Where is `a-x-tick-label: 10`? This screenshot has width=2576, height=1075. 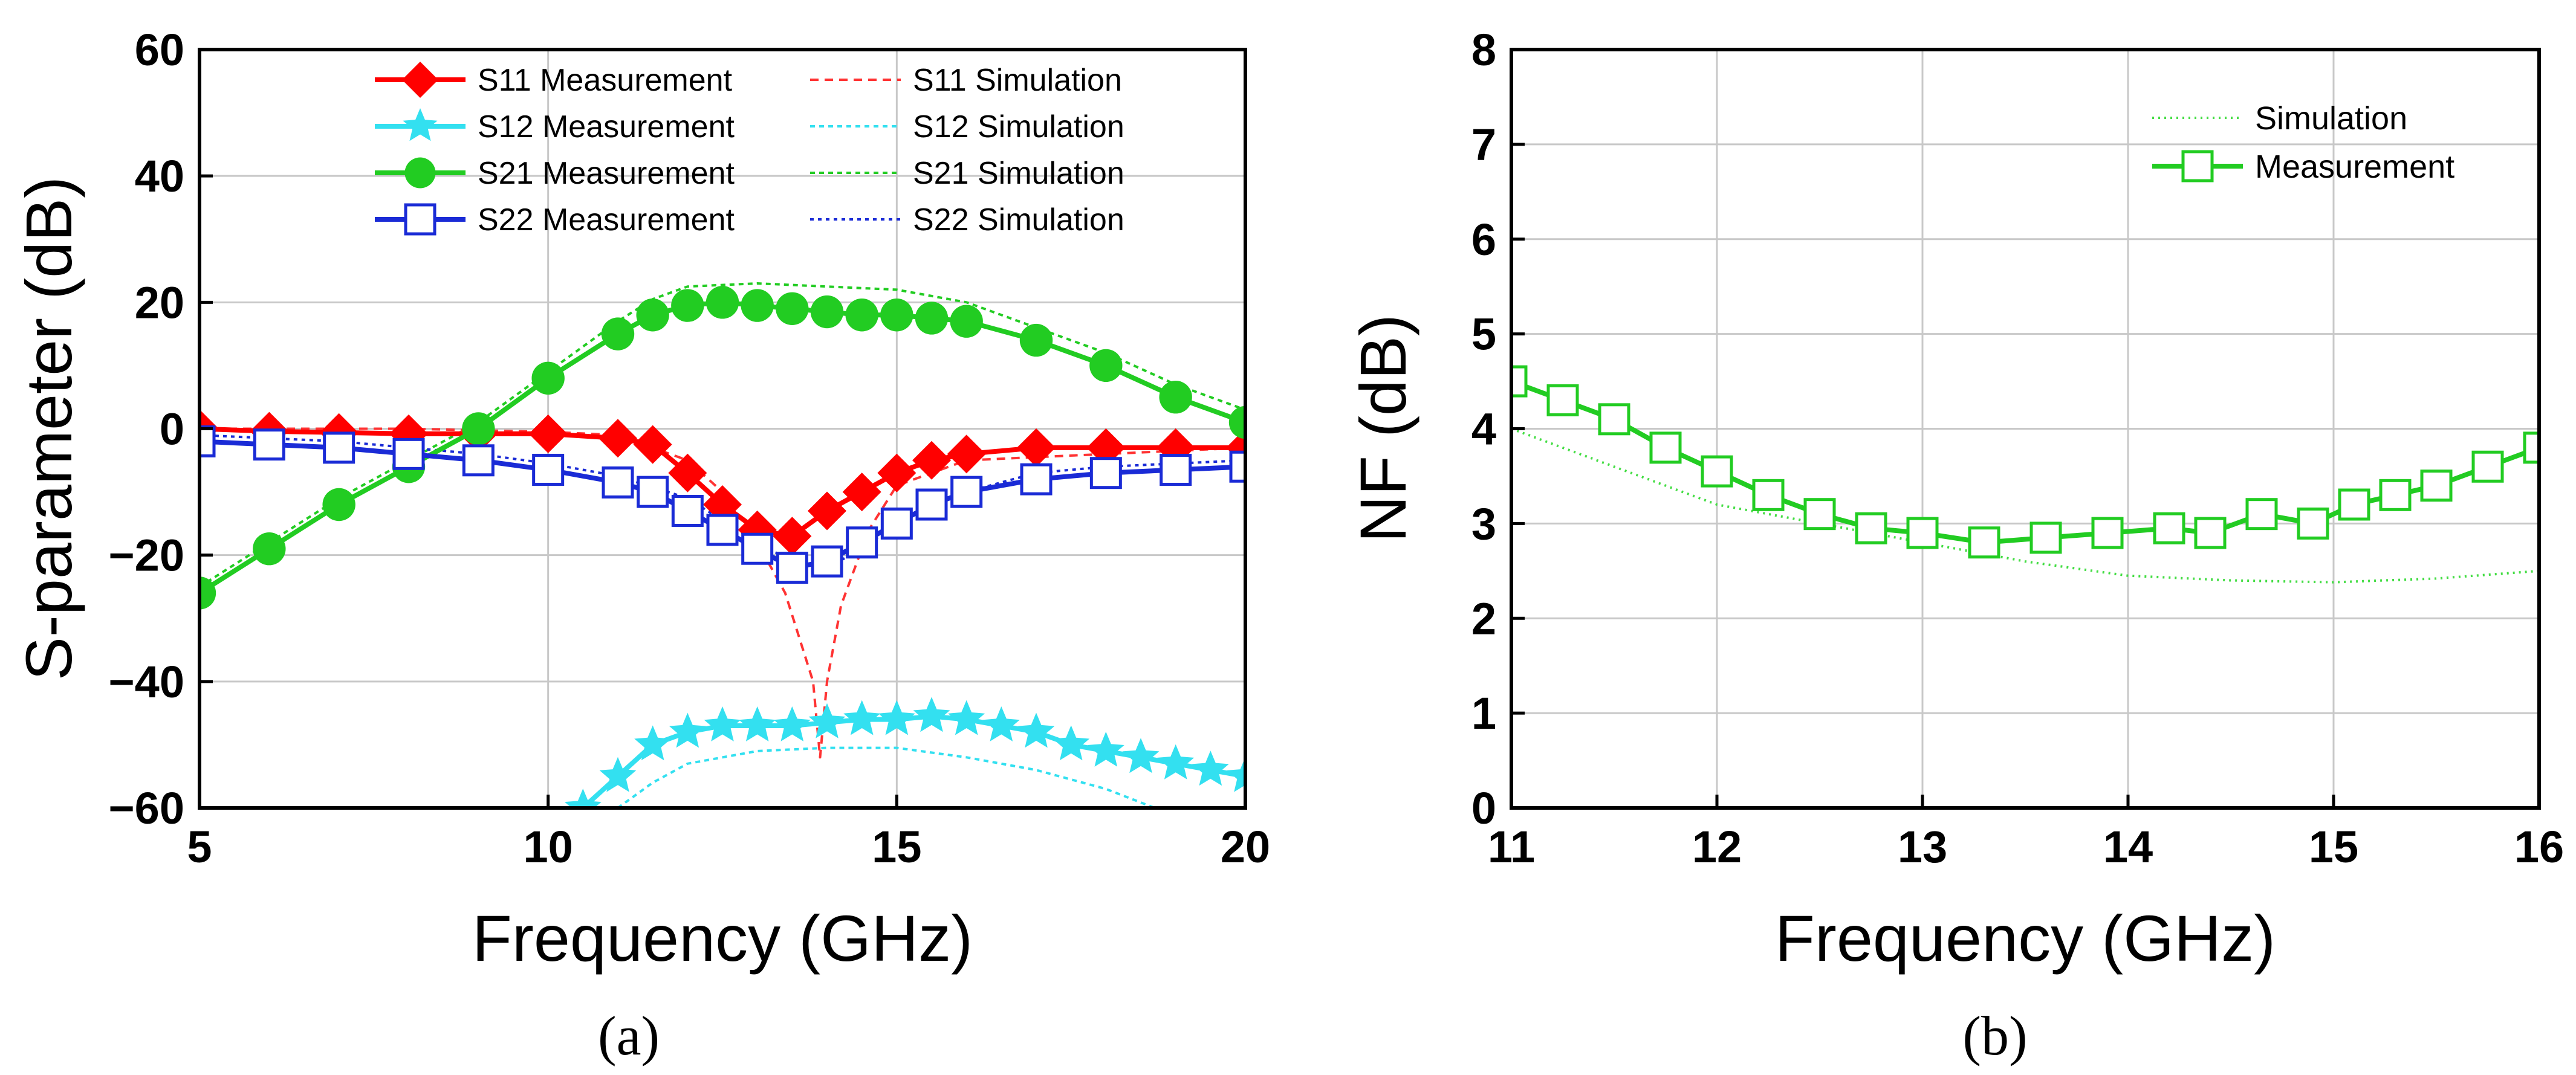
a-x-tick-label: 10 is located at coordinates (548, 847).